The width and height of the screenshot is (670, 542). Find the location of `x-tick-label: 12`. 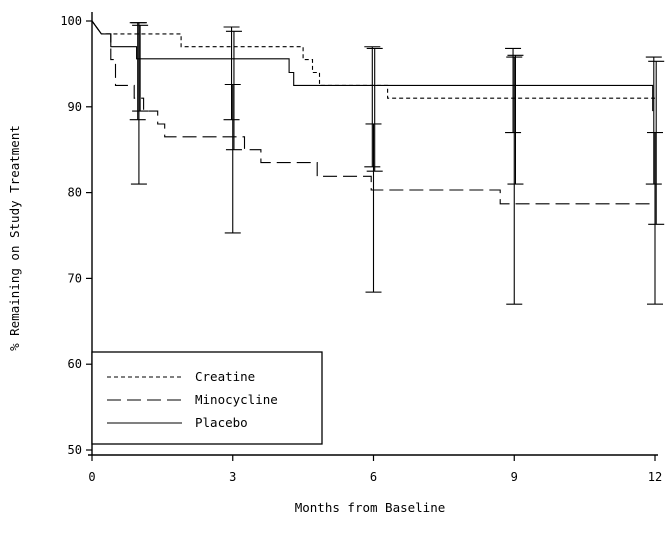

x-tick-label: 12 is located at coordinates (655, 477).